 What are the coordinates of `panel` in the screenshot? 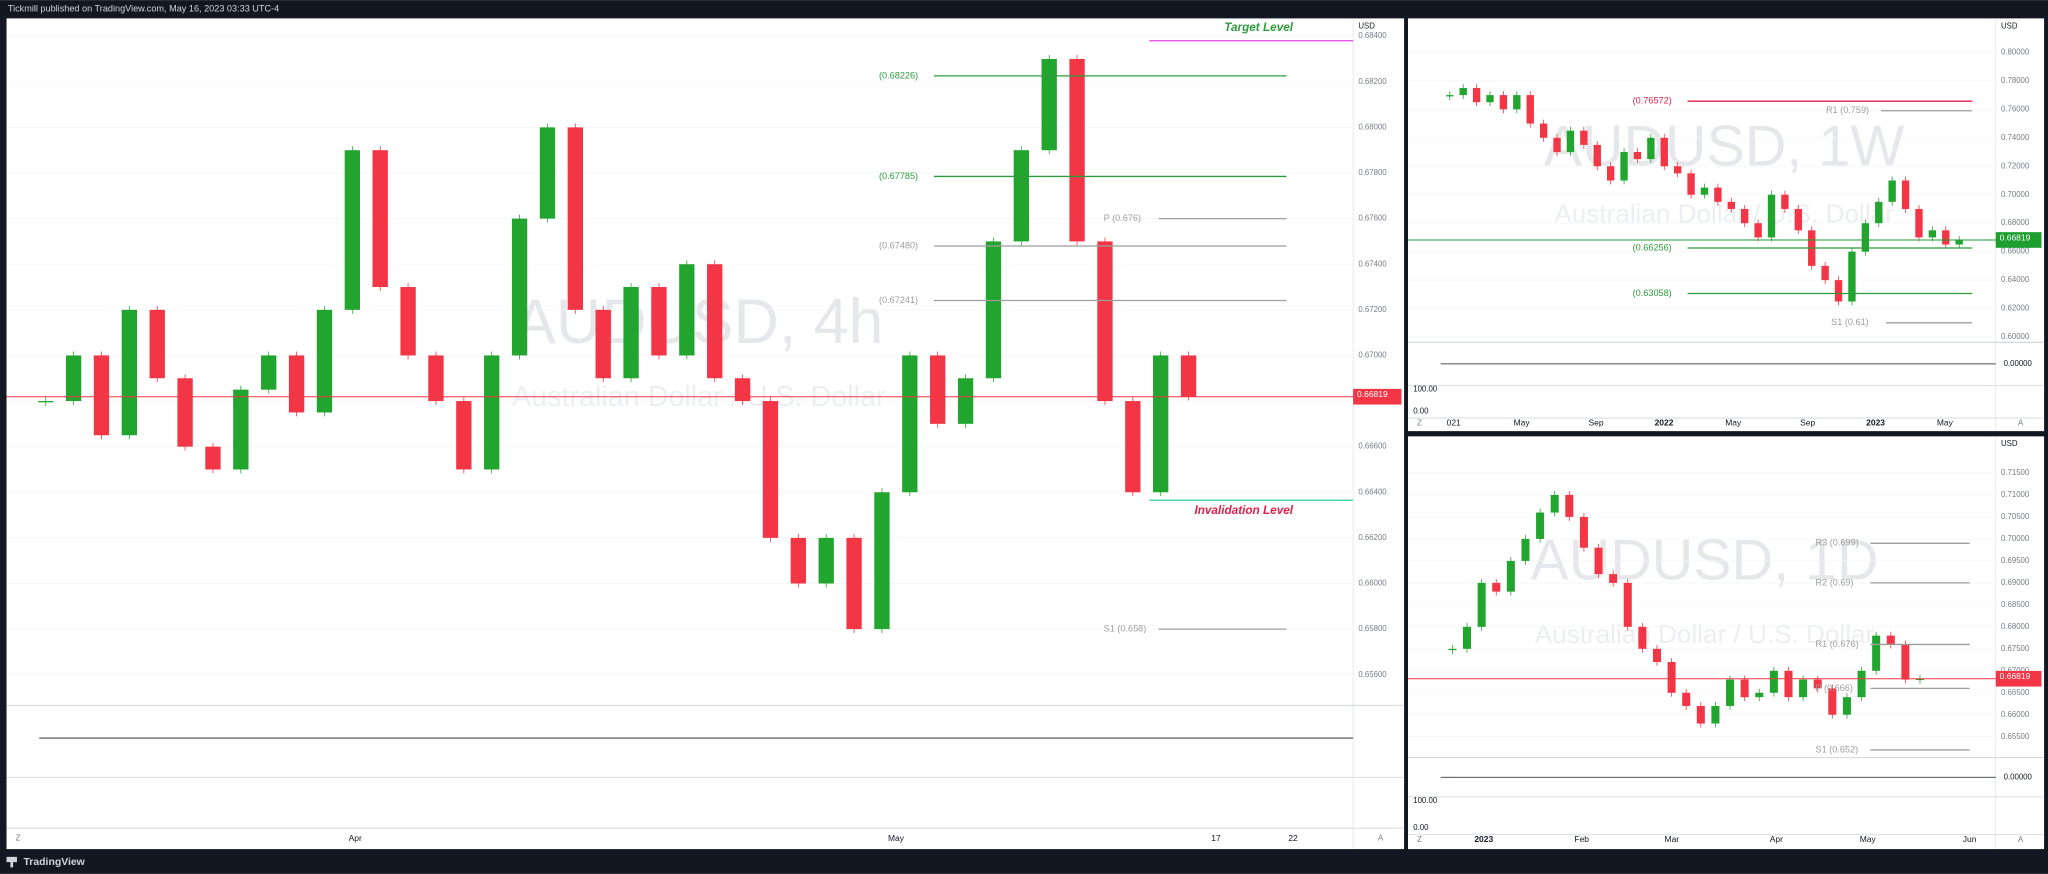 It's located at (1726, 225).